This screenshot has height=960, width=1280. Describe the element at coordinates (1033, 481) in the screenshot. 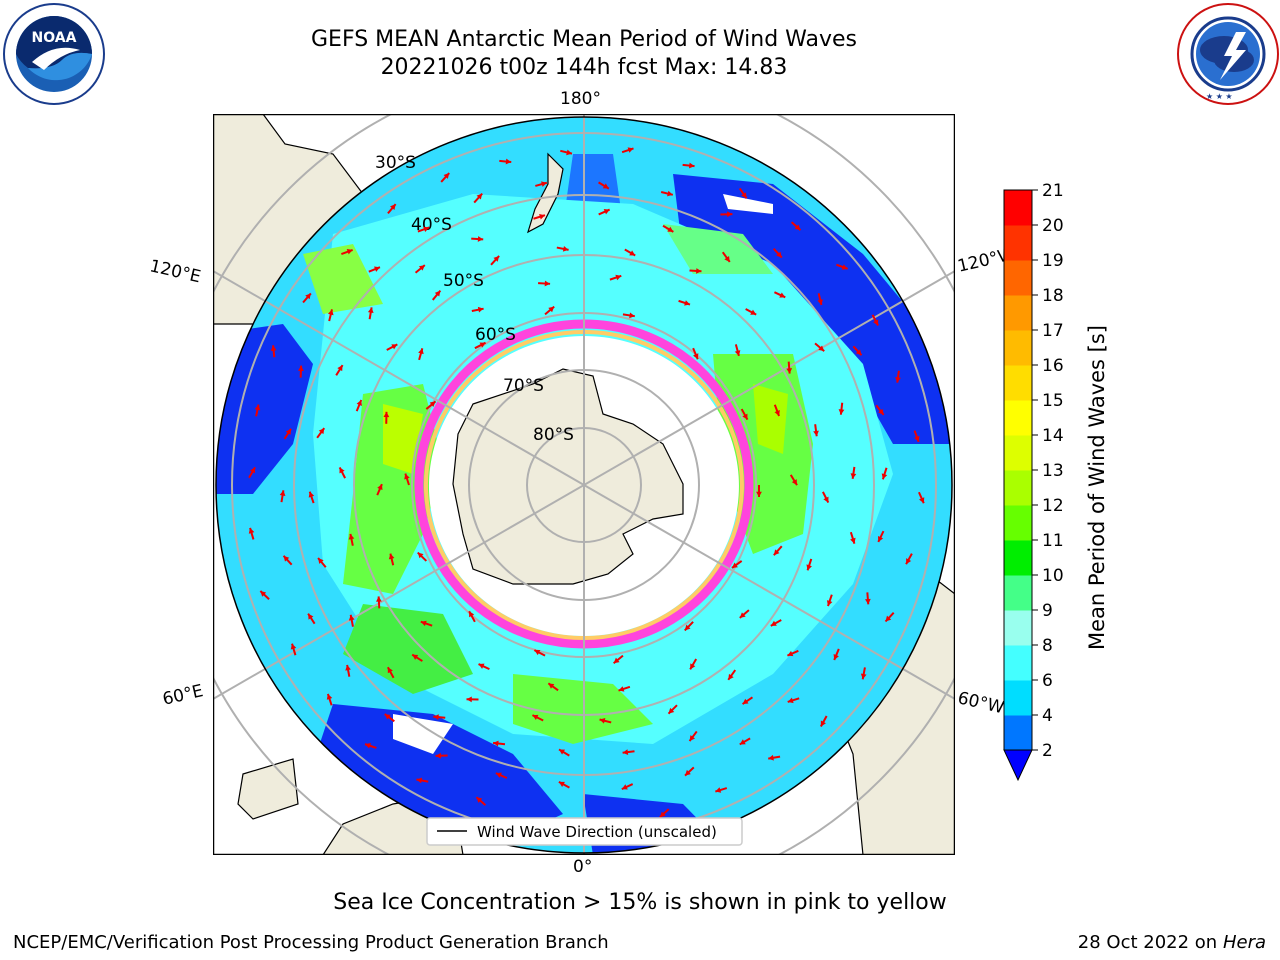

I see `colorbar: 2 4 6 8 9 10 11 12 13 14 15 16 17 18 19 20 21` at that location.